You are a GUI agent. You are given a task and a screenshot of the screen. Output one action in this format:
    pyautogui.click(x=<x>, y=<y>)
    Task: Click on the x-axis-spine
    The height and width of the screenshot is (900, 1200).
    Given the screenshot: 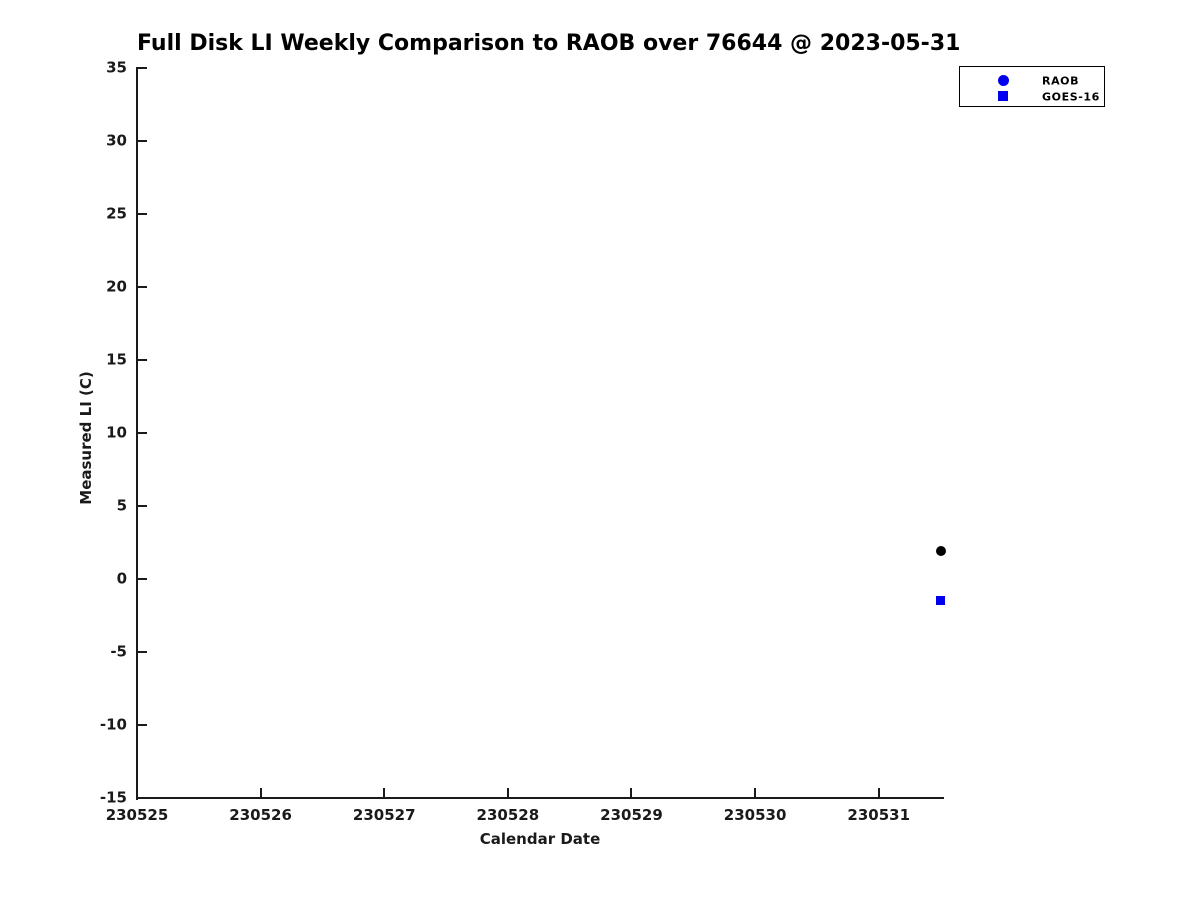 What is the action you would take?
    pyautogui.click(x=540, y=798)
    